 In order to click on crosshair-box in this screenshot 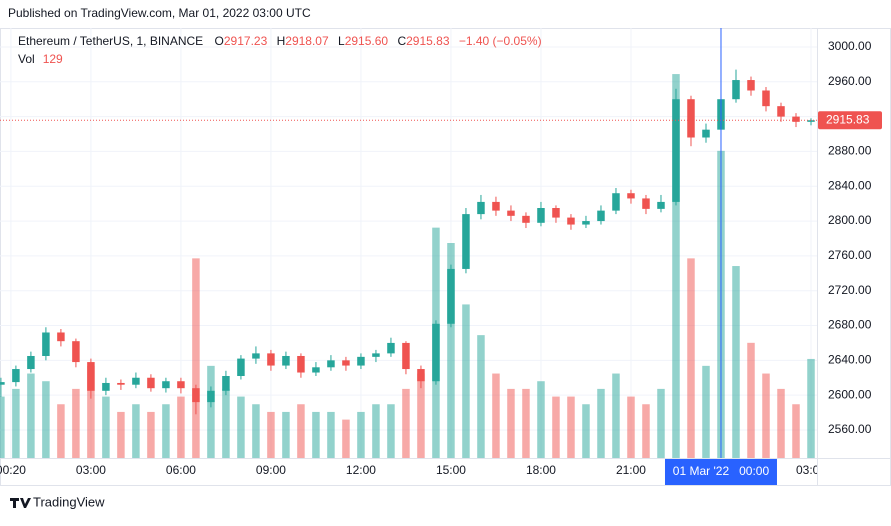, I will do `click(720, 472)`.